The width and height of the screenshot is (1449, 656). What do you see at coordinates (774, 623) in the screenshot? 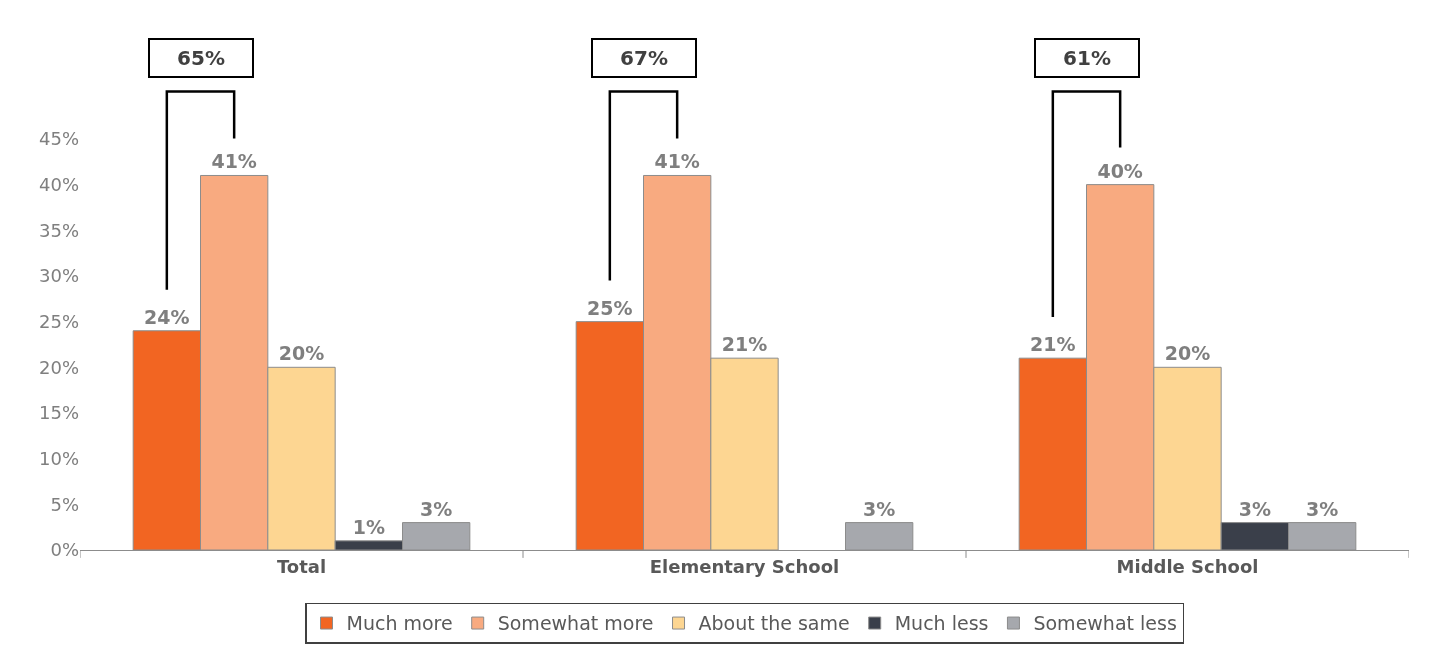
I see `legend-label: About the same` at bounding box center [774, 623].